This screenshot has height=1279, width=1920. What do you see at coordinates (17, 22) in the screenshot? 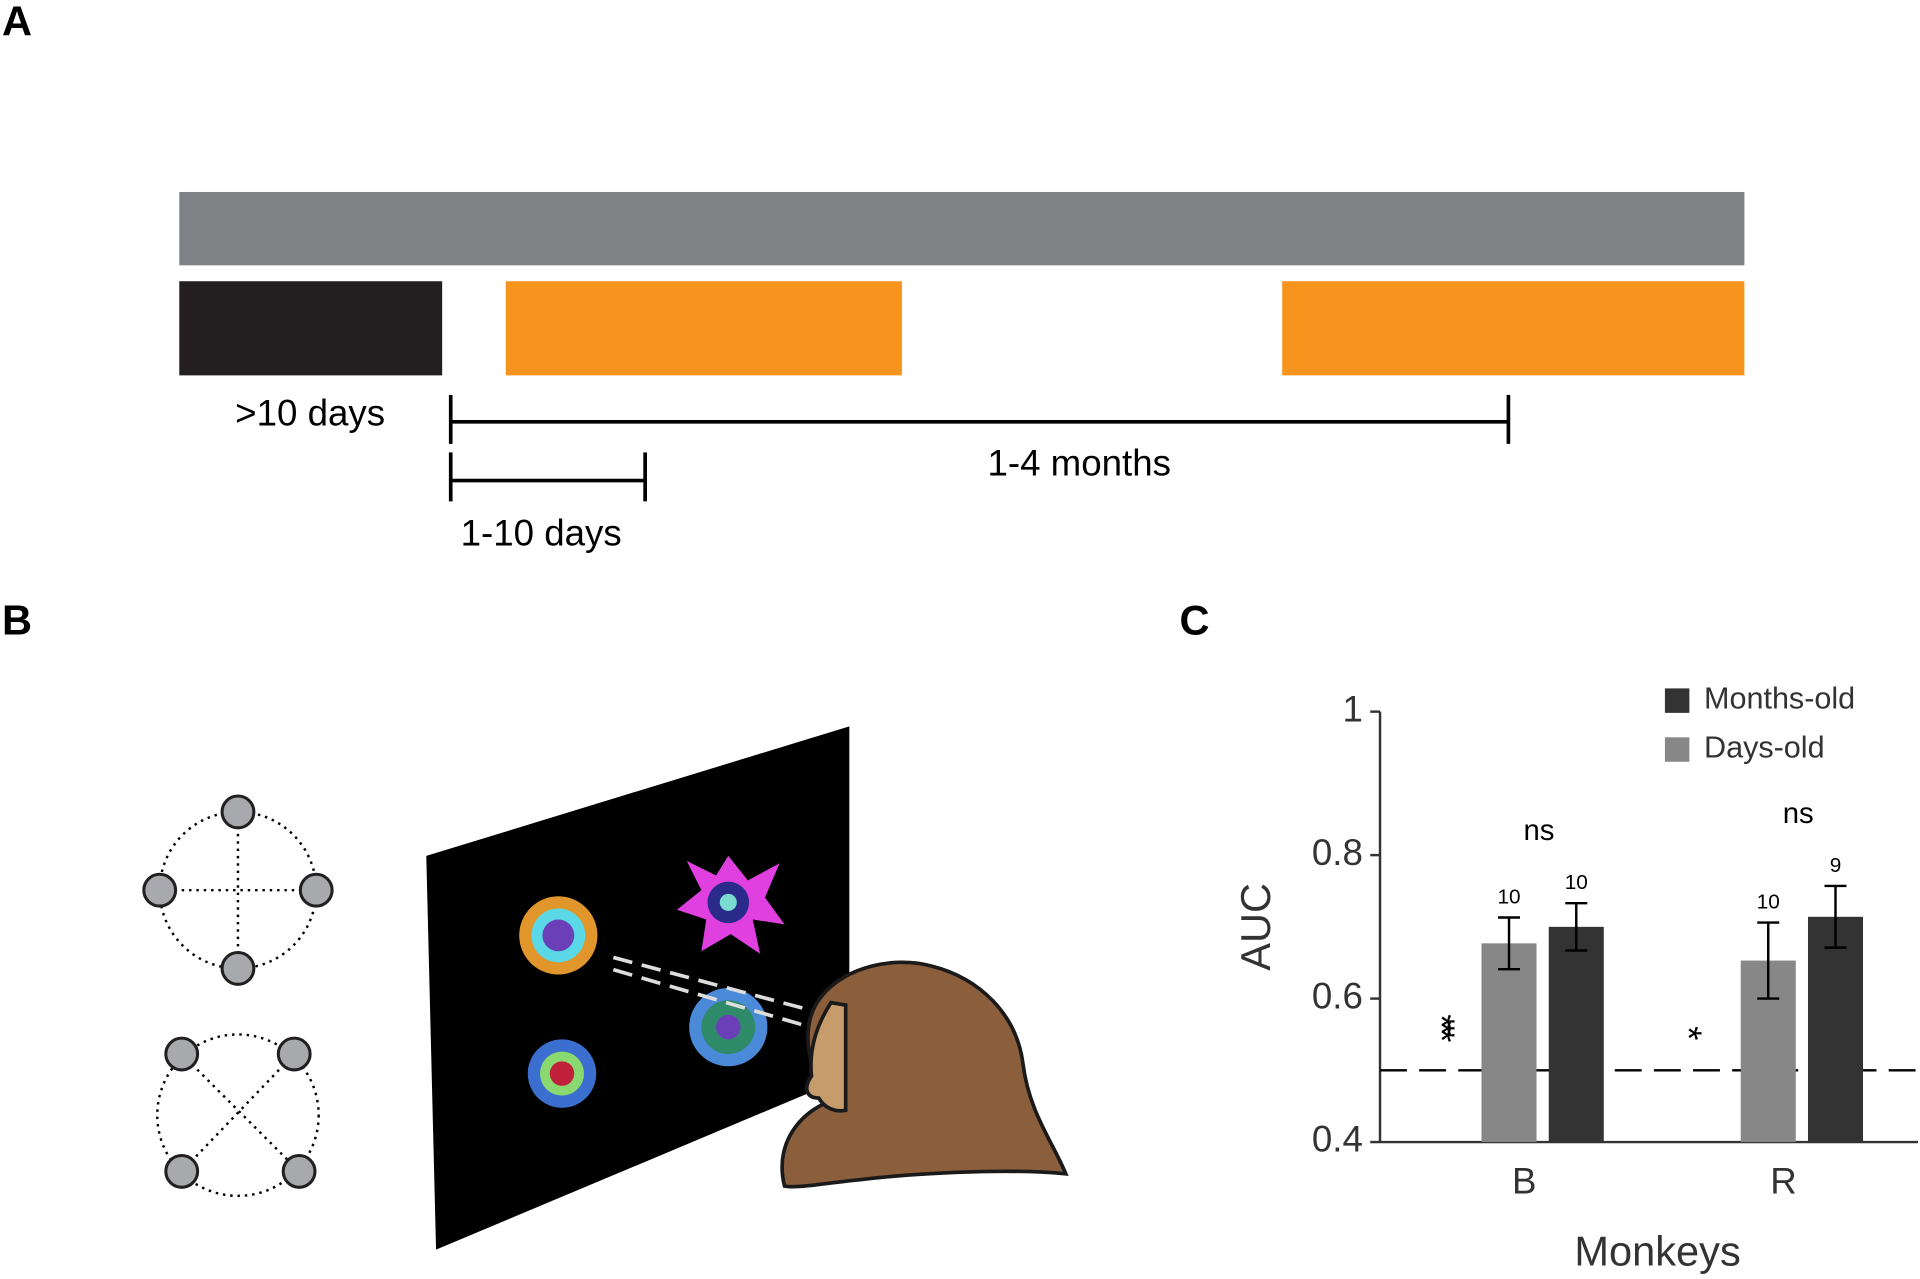
I see `panel-label: A` at bounding box center [17, 22].